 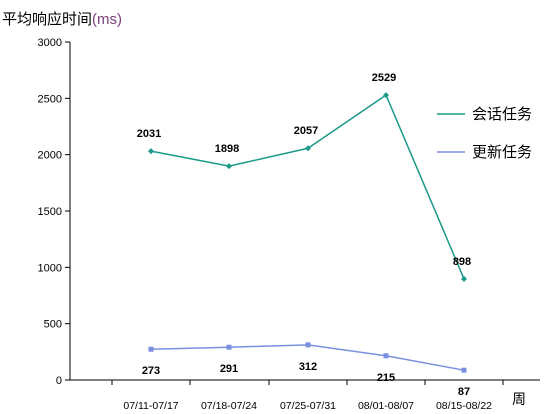 I want to click on data-label: 2057, so click(x=306, y=131).